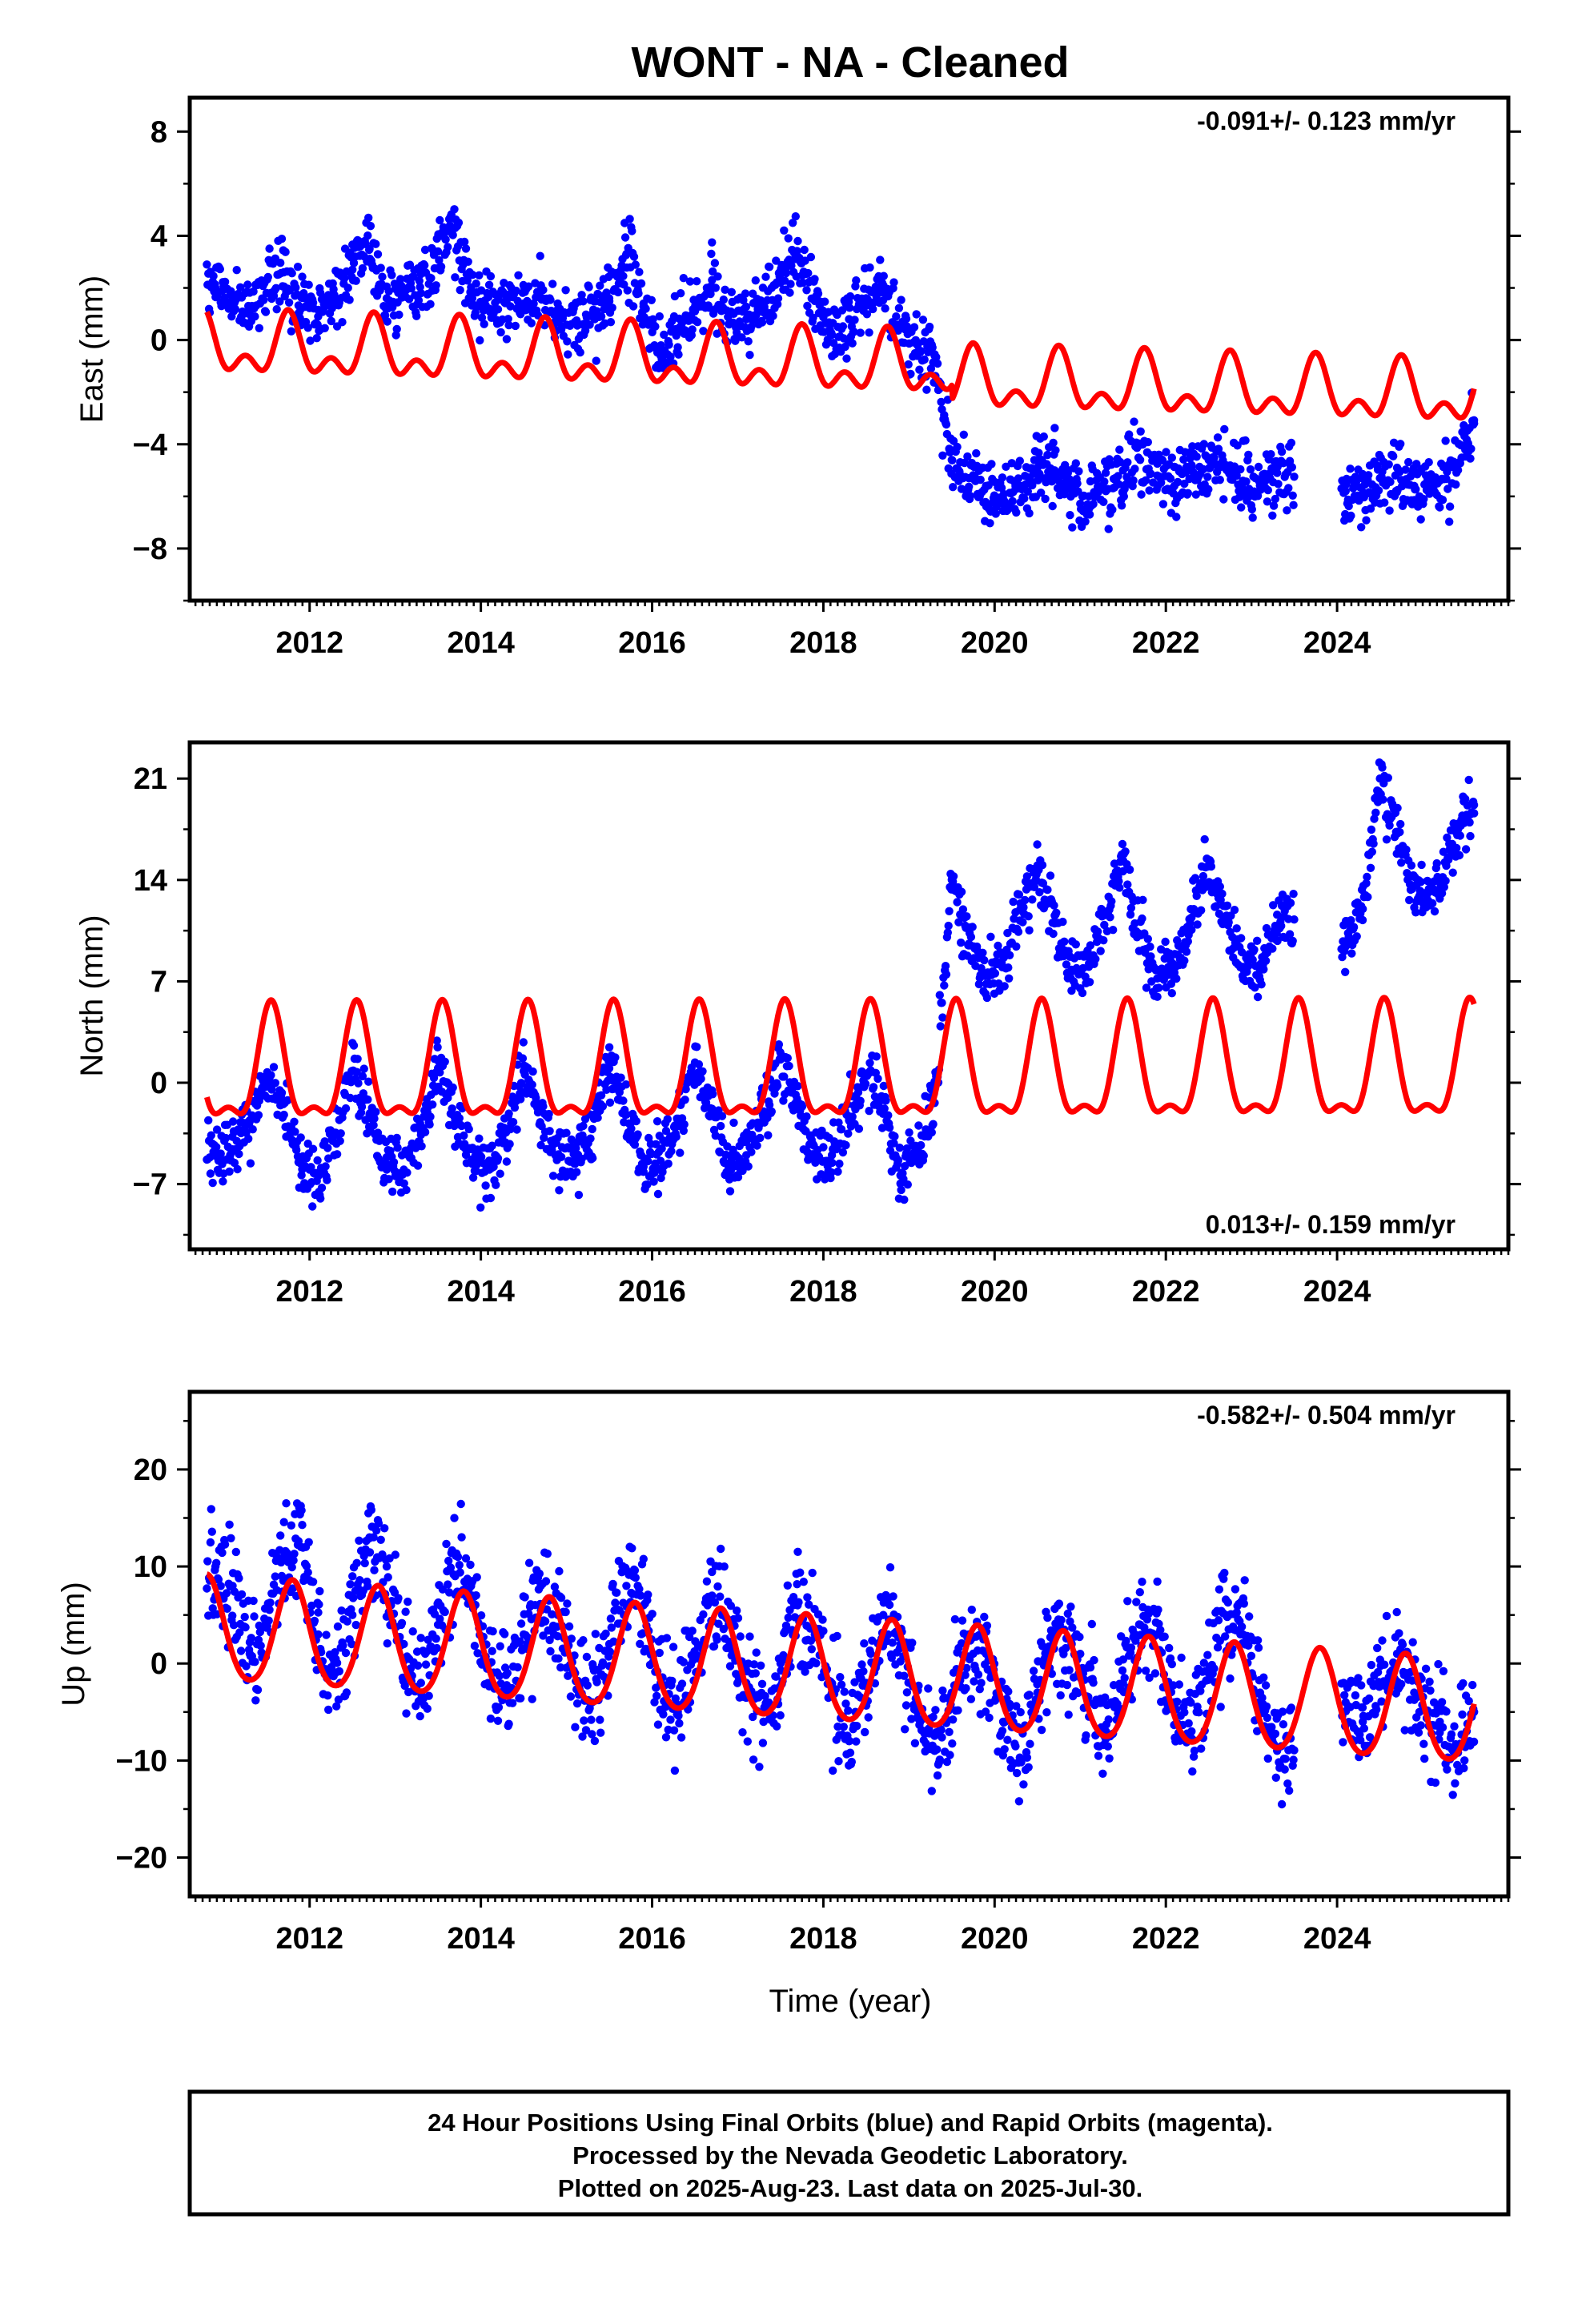 The height and width of the screenshot is (2324, 1582). What do you see at coordinates (823, 1292) in the screenshot?
I see `x-tick-label: 2018` at bounding box center [823, 1292].